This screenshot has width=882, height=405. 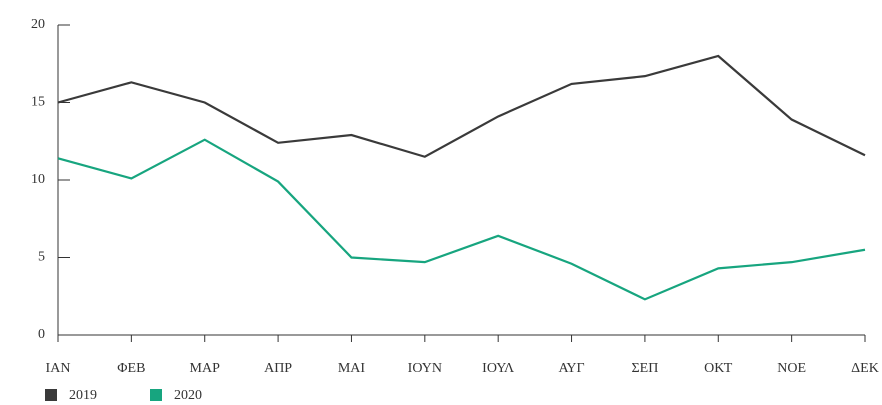 I want to click on x-tick-label: ΑΥΓ, so click(x=571, y=368).